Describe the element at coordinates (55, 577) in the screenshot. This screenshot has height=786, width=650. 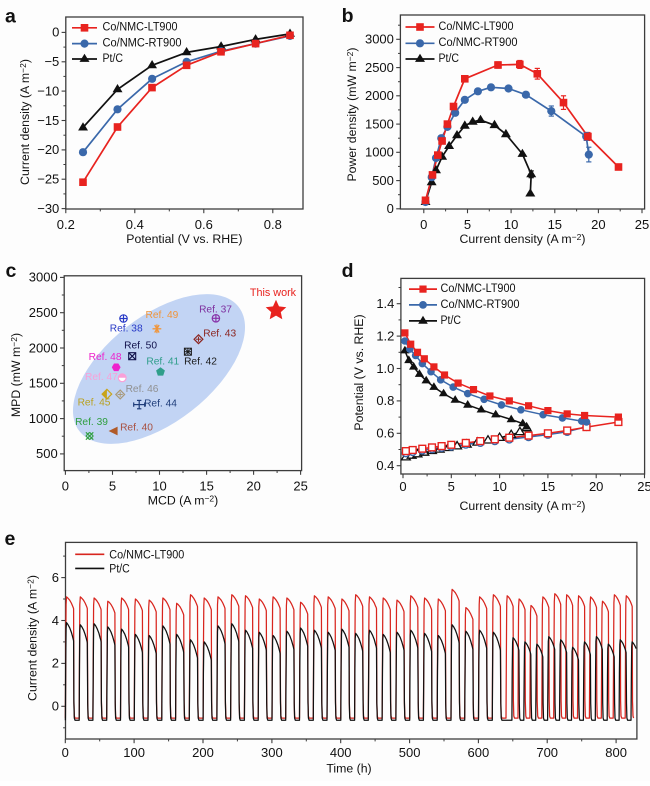
I see `svg-text: 6` at that location.